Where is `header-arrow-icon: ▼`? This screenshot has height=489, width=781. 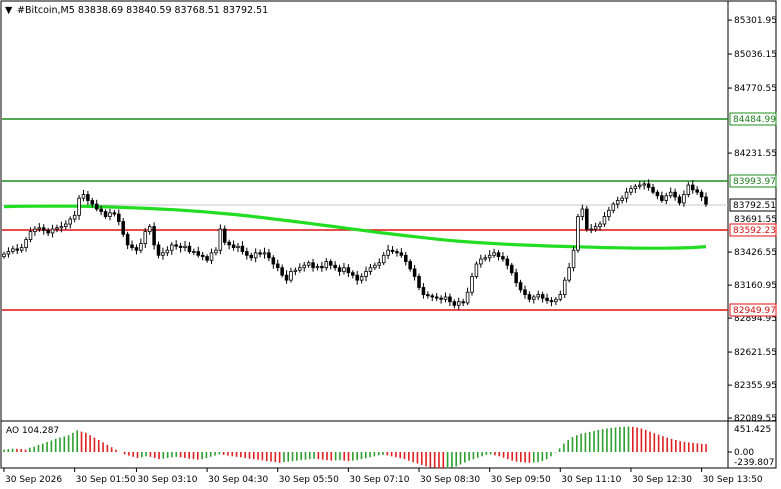
header-arrow-icon: ▼ is located at coordinates (9, 10).